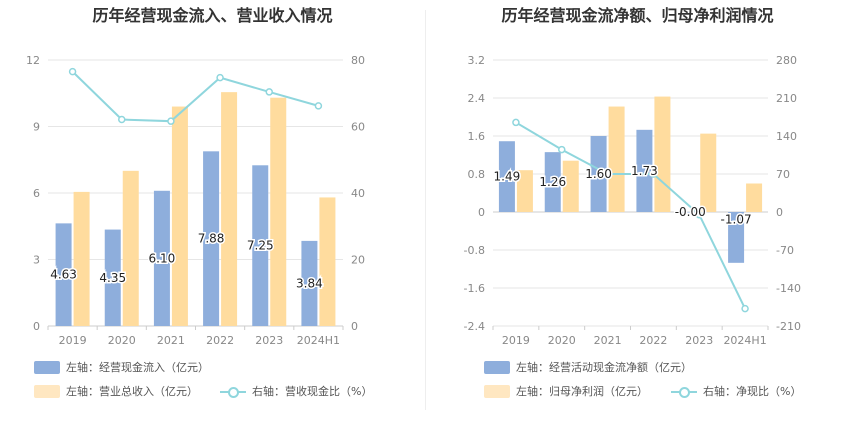  What do you see at coordinates (604, 367) in the screenshot?
I see `legend-label: 左轴：经营活动现金流净额（亿元）` at bounding box center [604, 367].